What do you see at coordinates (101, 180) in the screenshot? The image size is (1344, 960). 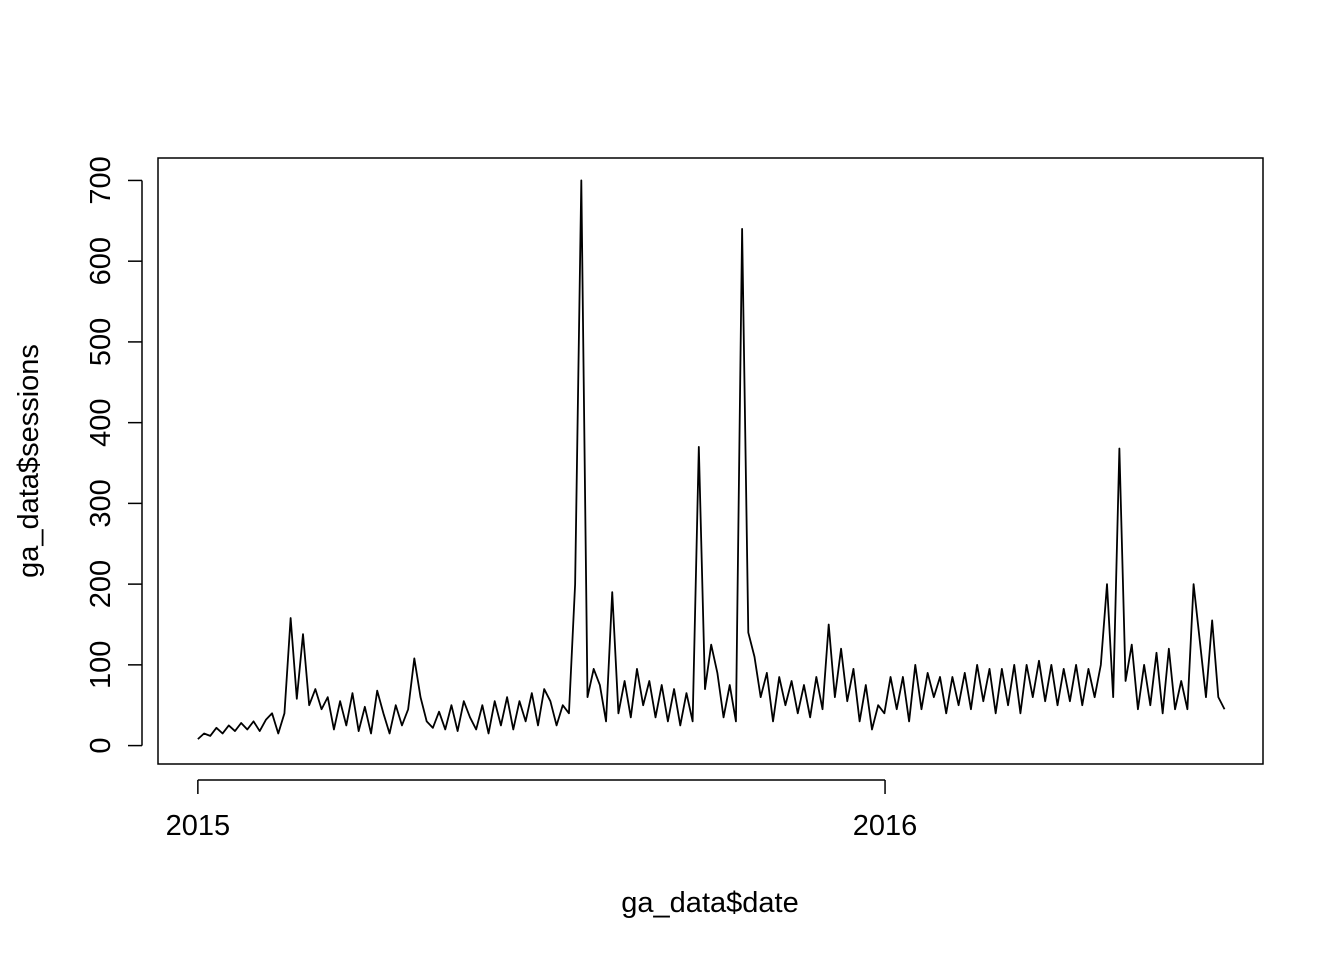 I see `y-tick-label: 700` at bounding box center [101, 180].